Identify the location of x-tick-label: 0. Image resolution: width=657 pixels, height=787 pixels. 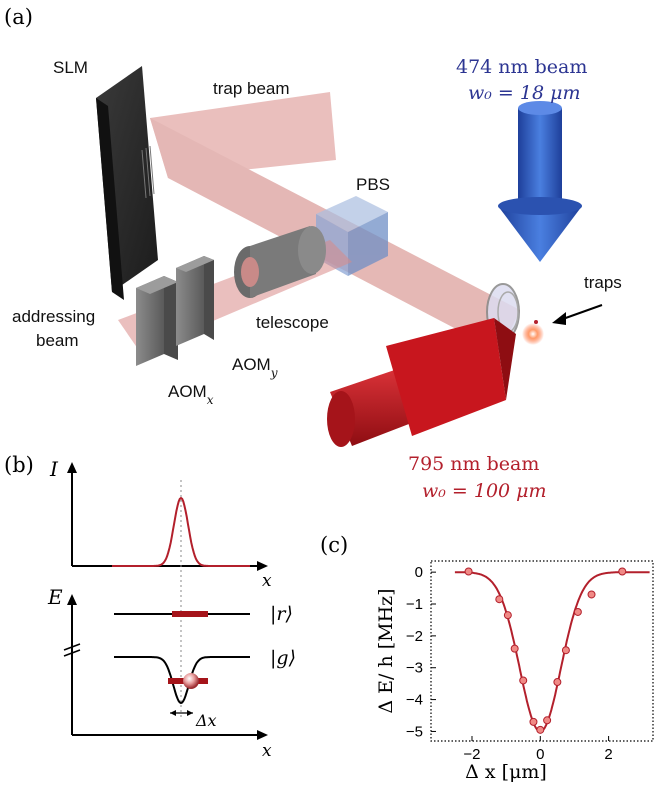
(540, 754).